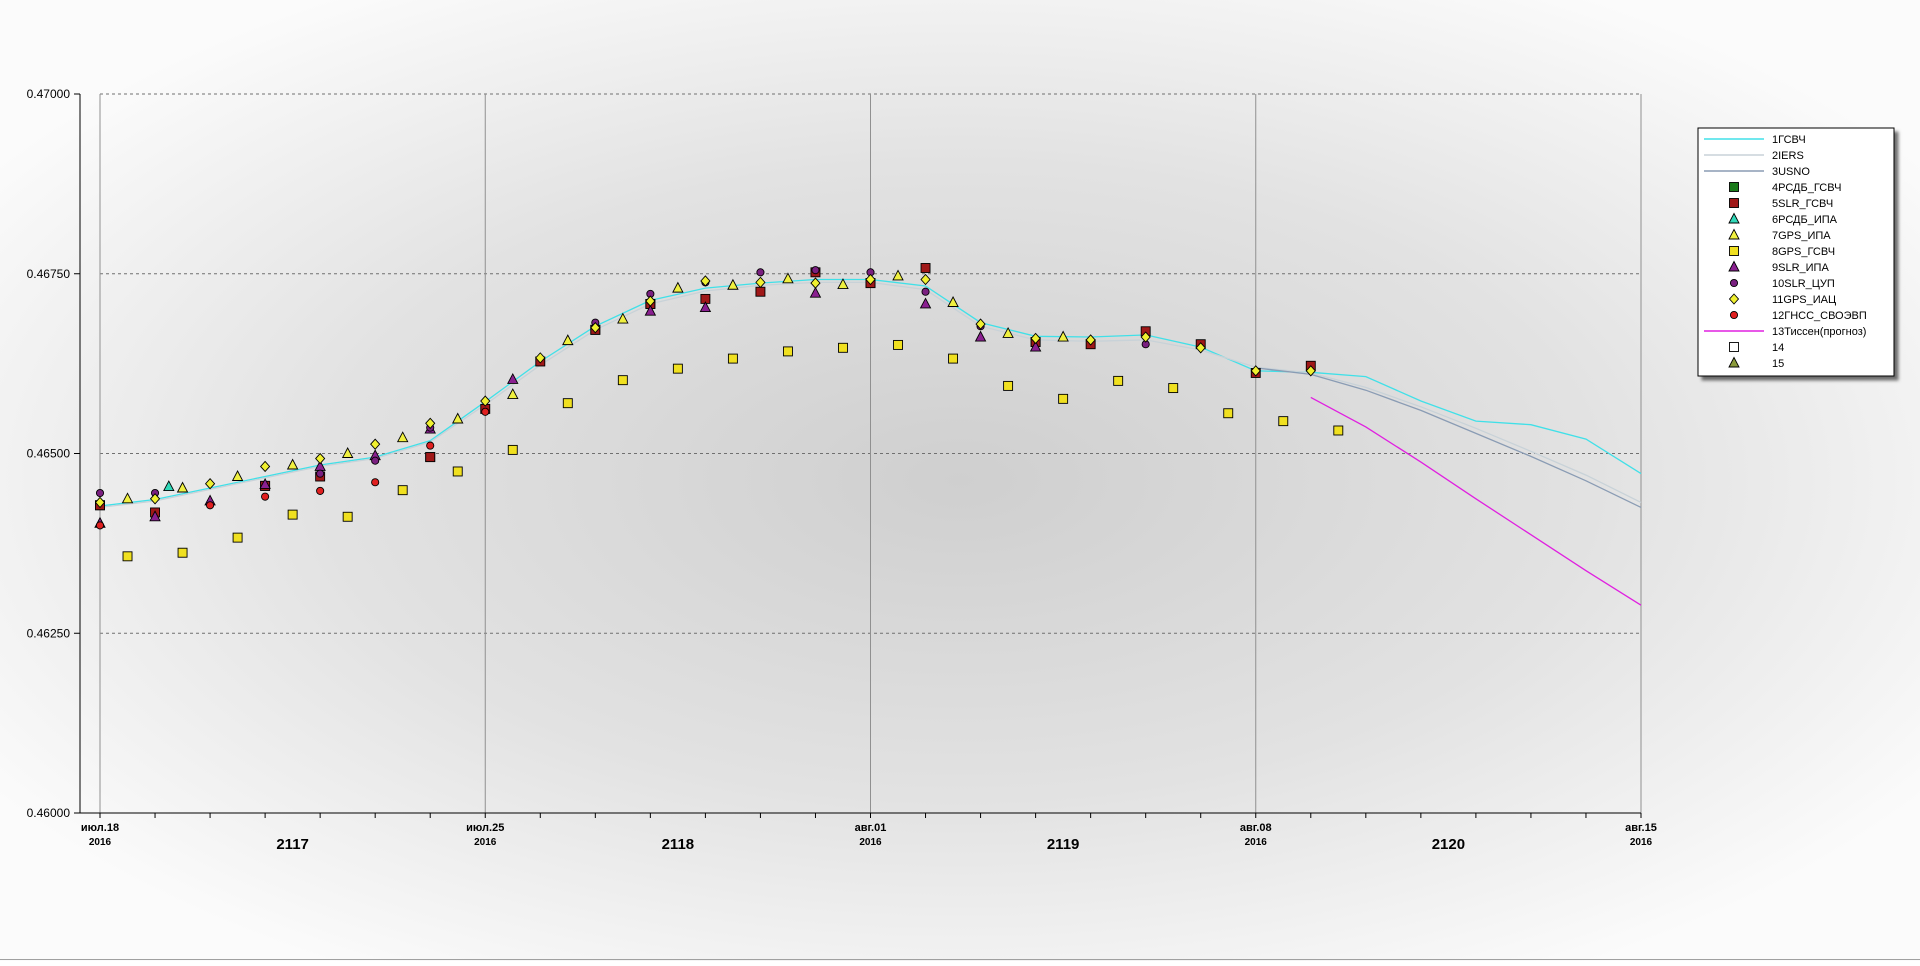 The height and width of the screenshot is (966, 1920). What do you see at coordinates (1448, 844) in the screenshot?
I see `week-label: 2120` at bounding box center [1448, 844].